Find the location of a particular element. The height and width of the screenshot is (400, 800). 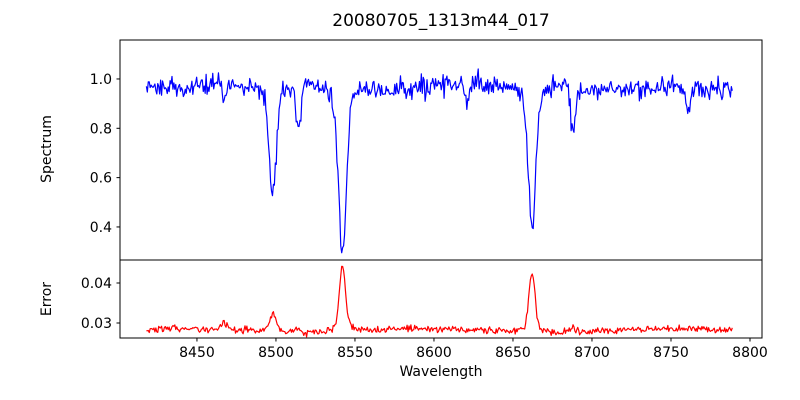

y-tick-label: 0.6 is located at coordinates (101, 179).